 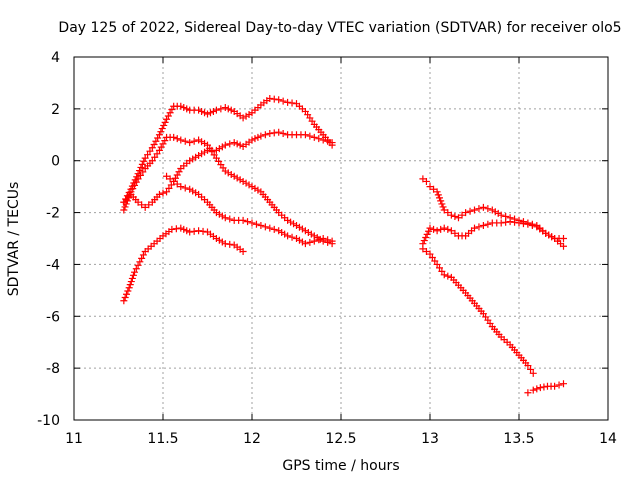 I want to click on y-tick-label: 4, so click(x=55, y=58).